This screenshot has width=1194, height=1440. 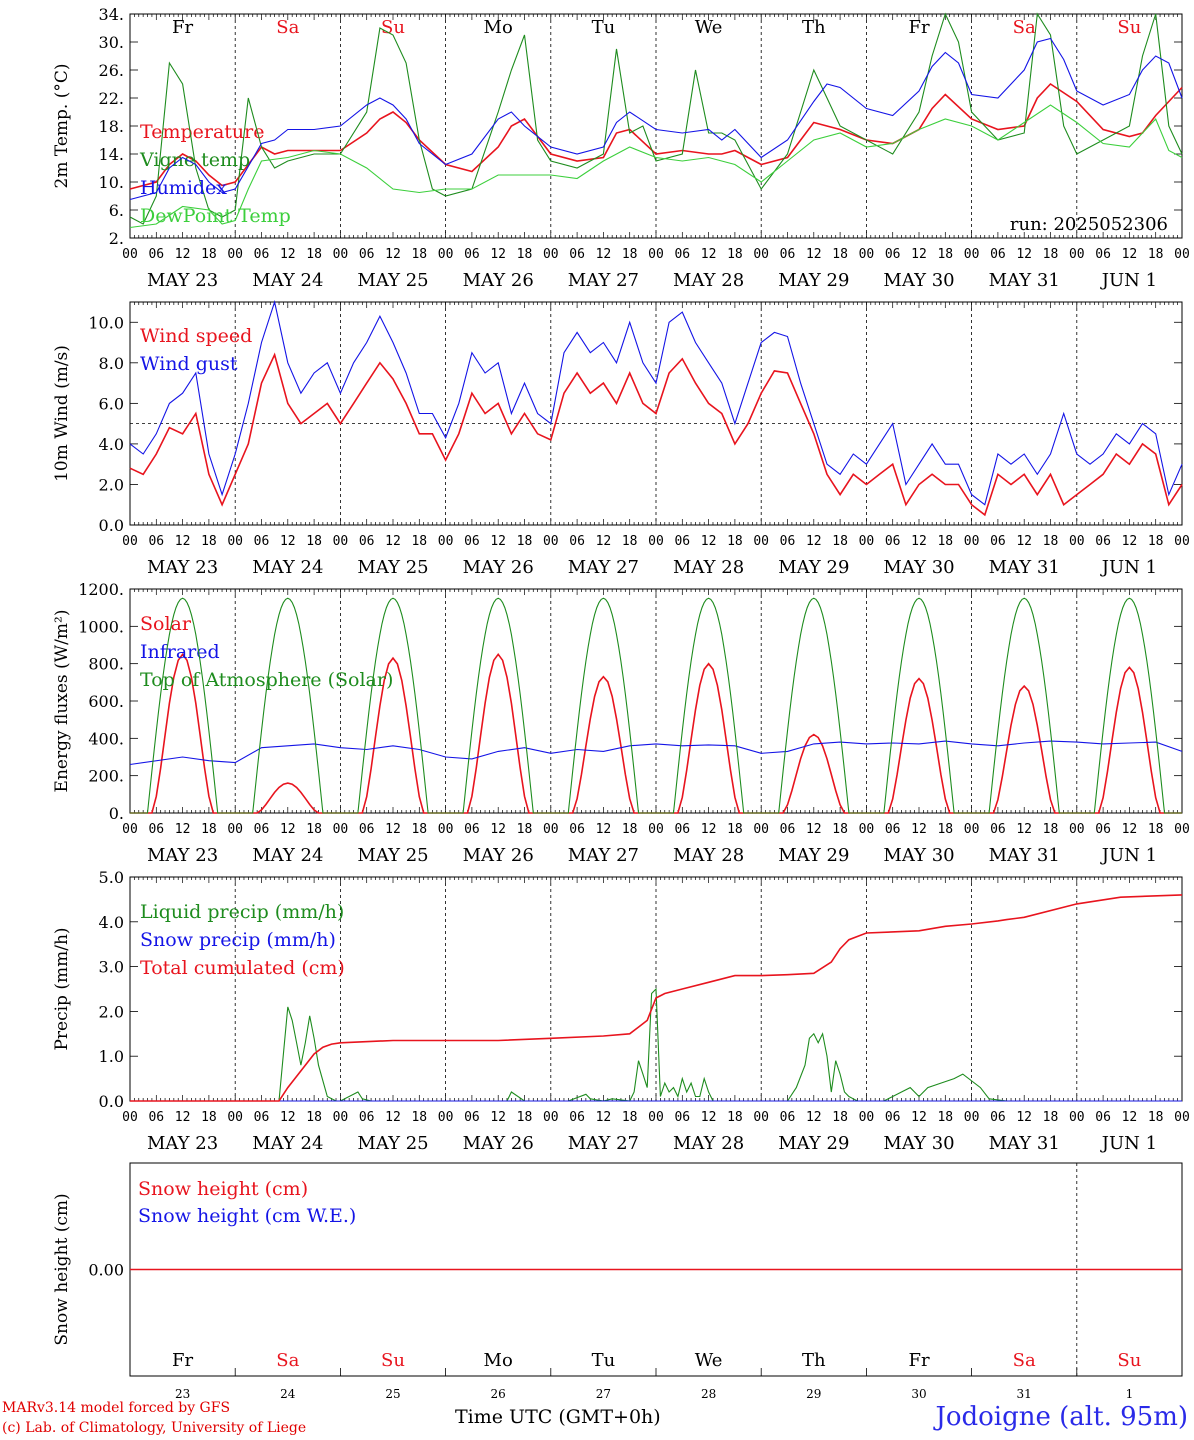 I want to click on legend-entry: DewPoint Temp, so click(x=215, y=216).